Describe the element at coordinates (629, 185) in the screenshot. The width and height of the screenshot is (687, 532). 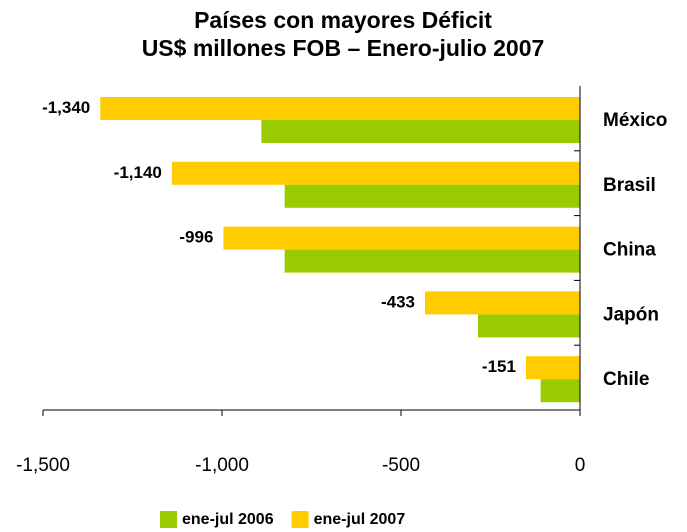
I see `category-label: Brasil` at that location.